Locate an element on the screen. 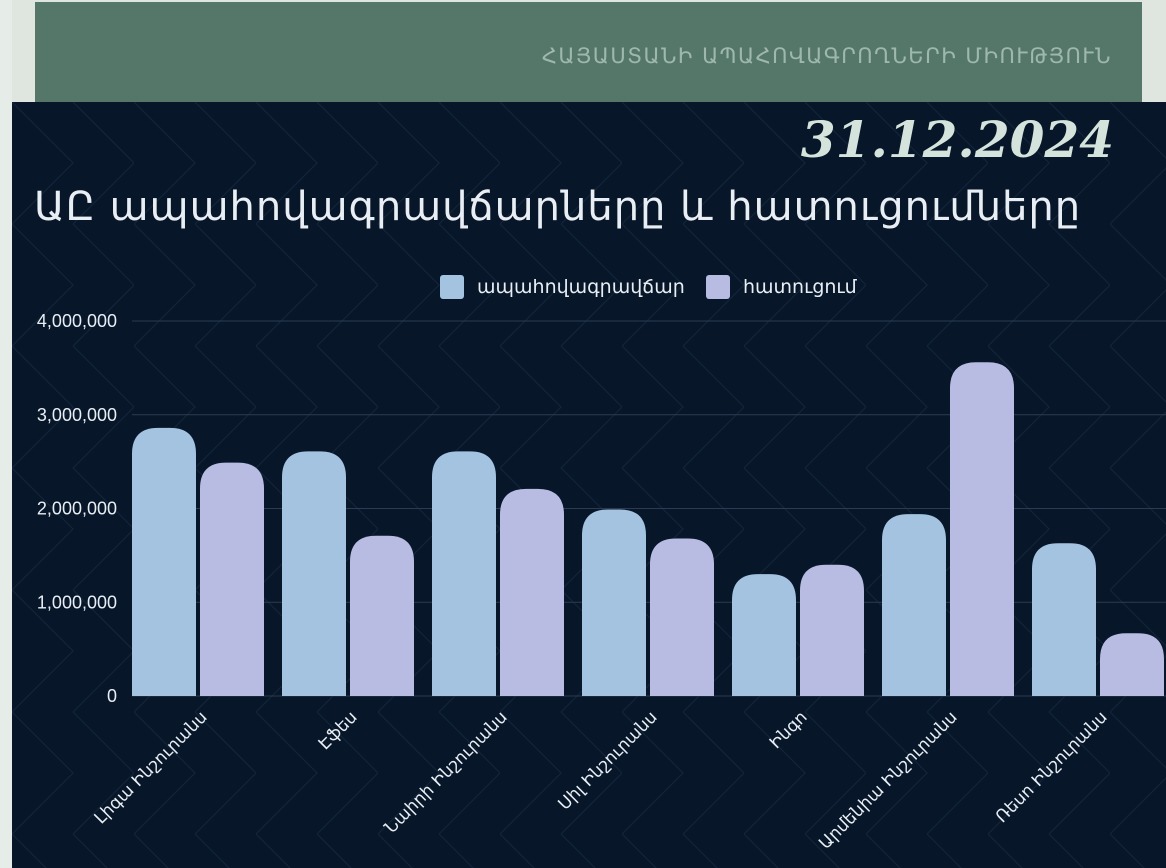 The width and height of the screenshot is (1166, 868). left-margin-strip is located at coordinates (6, 434).